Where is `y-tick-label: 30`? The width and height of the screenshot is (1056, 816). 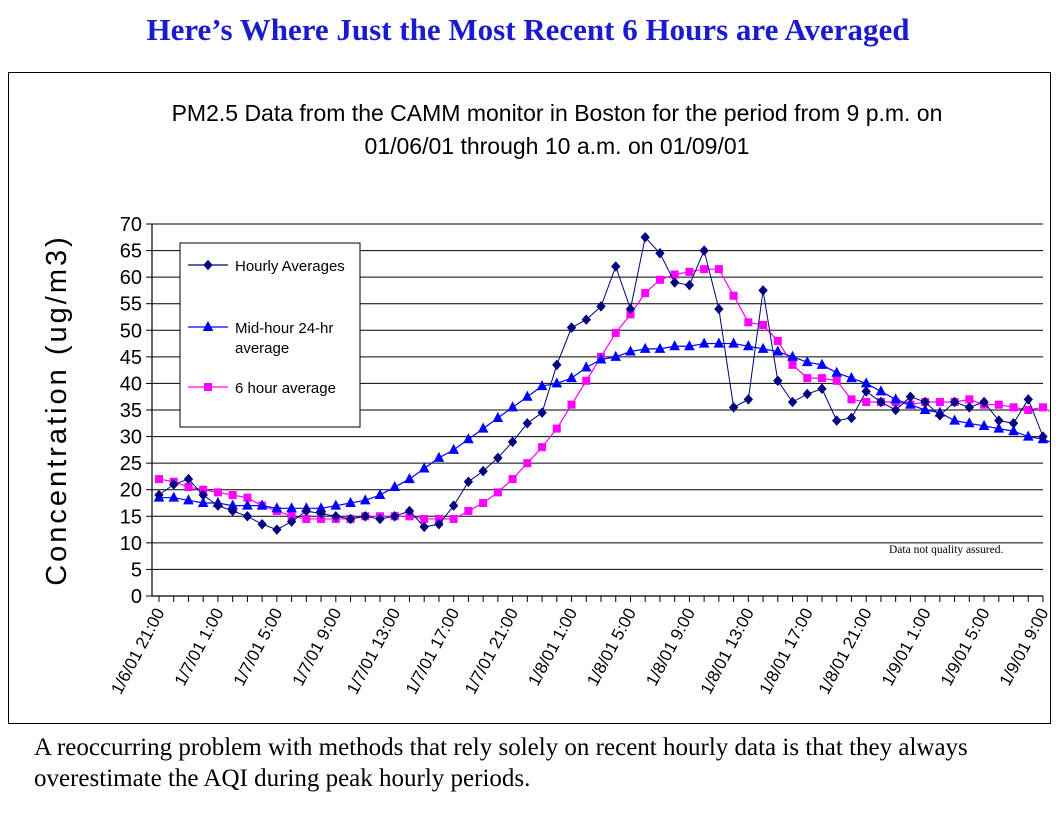
y-tick-label: 30 is located at coordinates (131, 438).